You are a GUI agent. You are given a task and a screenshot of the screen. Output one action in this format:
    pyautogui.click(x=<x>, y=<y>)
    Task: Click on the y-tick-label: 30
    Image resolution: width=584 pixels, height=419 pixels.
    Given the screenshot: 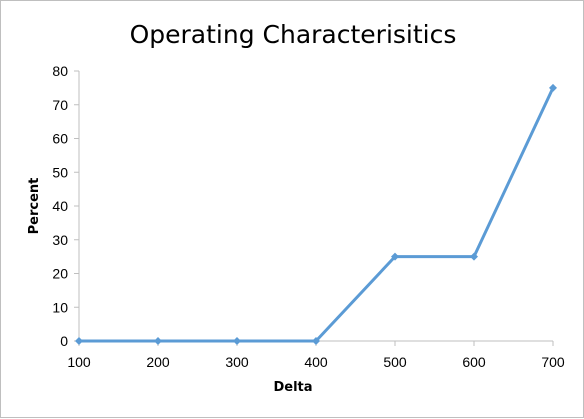 What is the action you would take?
    pyautogui.click(x=60, y=240)
    